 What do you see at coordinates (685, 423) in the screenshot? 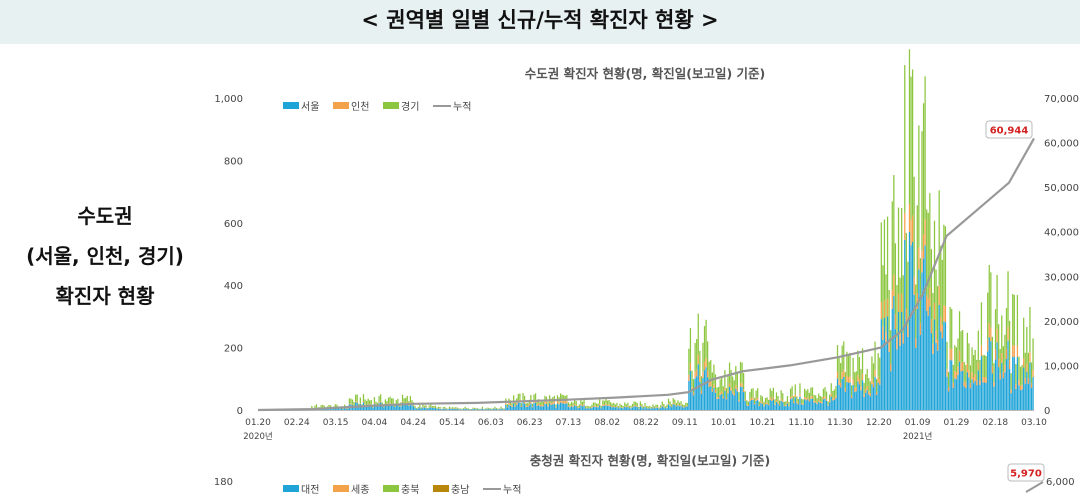
I see `x-tick-label: 09.11` at bounding box center [685, 423].